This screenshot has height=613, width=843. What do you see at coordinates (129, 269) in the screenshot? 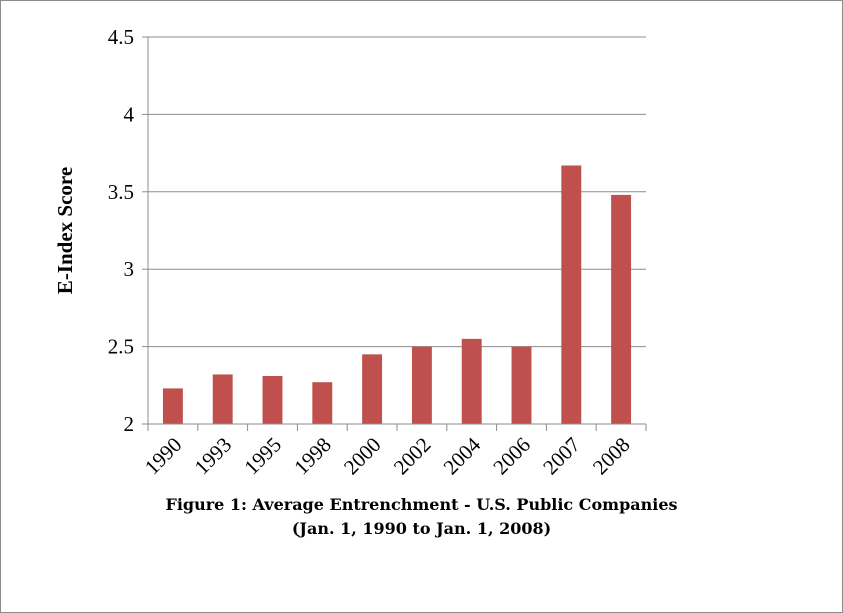
I see `y-tick-label: 3` at bounding box center [129, 269].